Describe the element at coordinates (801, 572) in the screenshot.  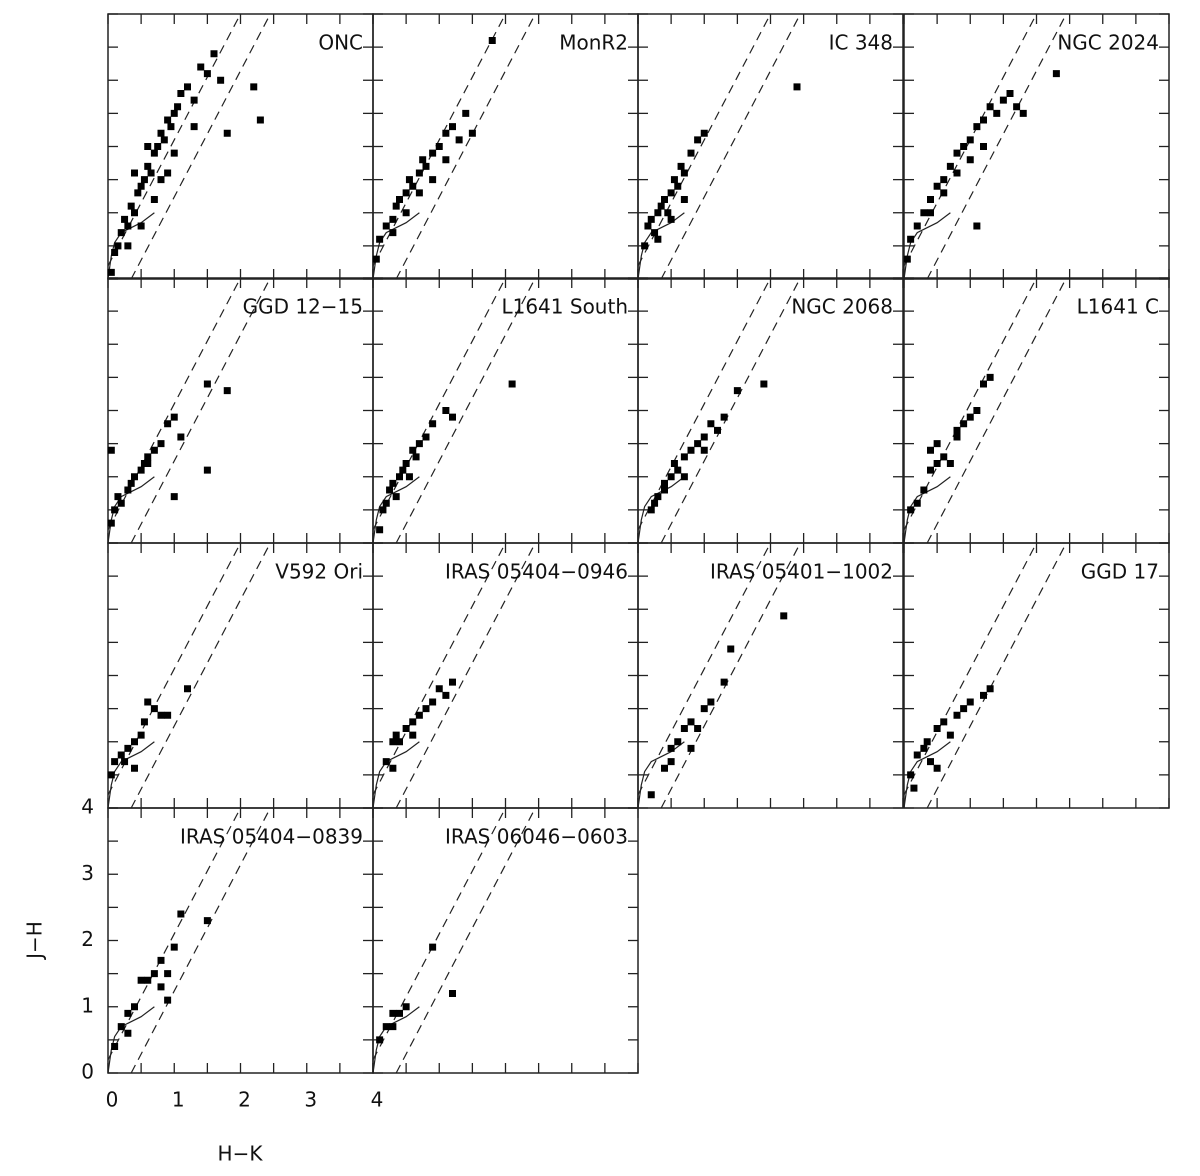
I see `panel-title: IRAS 05401−1002` at that location.